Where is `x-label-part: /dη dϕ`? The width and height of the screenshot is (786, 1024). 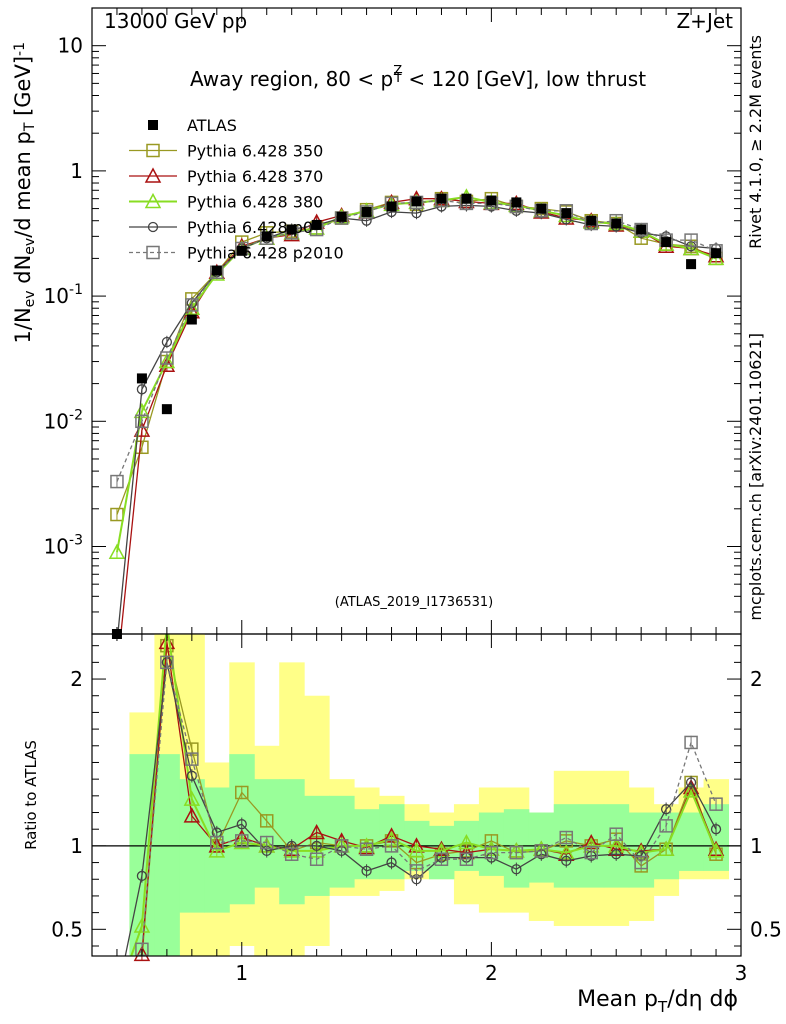
x-label-part: /dη dϕ is located at coordinates (702, 999).